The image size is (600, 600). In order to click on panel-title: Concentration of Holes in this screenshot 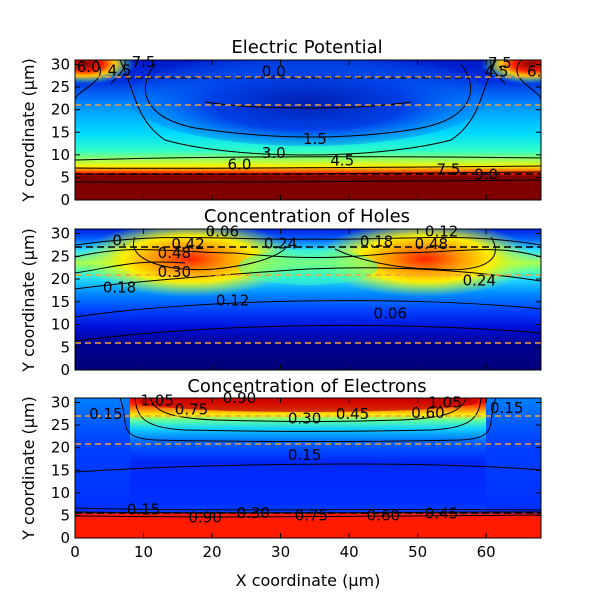, I will do `click(307, 216)`.